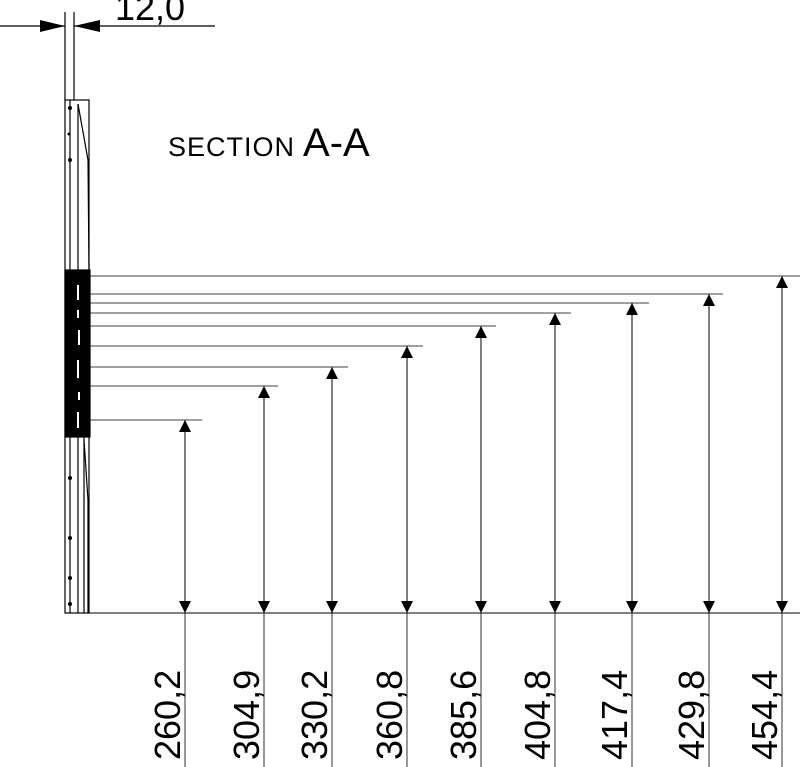  What do you see at coordinates (146, 593) in the screenshot?
I see `height-dimension: 260,2` at bounding box center [146, 593].